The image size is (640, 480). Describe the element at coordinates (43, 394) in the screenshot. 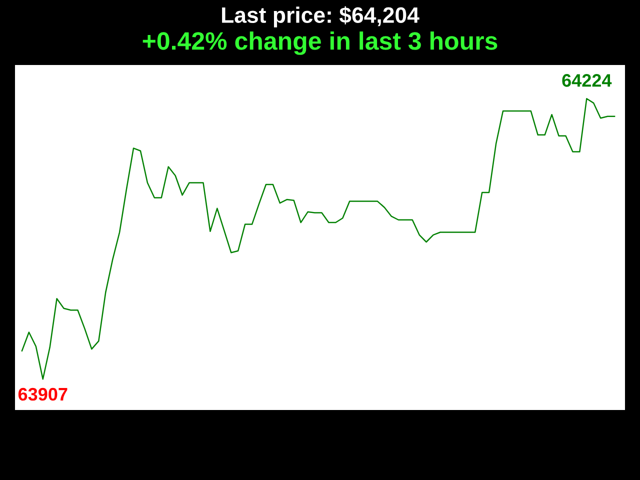

I see `data-label: 63907` at that location.